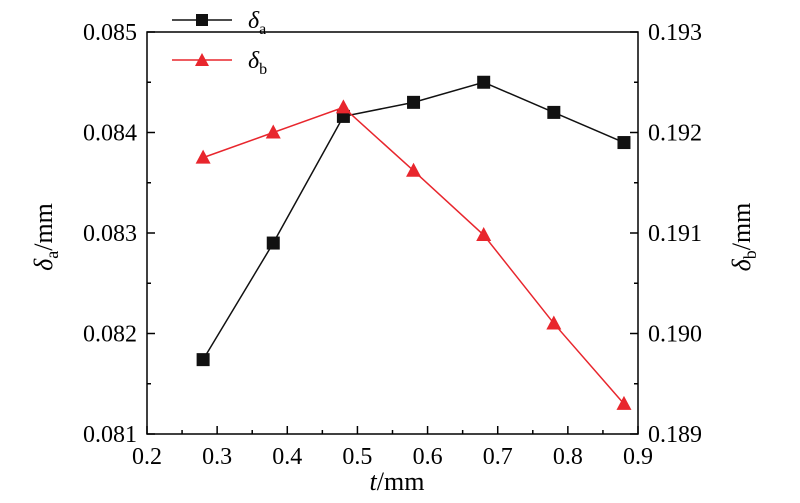 This screenshot has width=800, height=503. Describe the element at coordinates (110, 234) in the screenshot. I see `left-y-tick-label: 0.083` at that location.